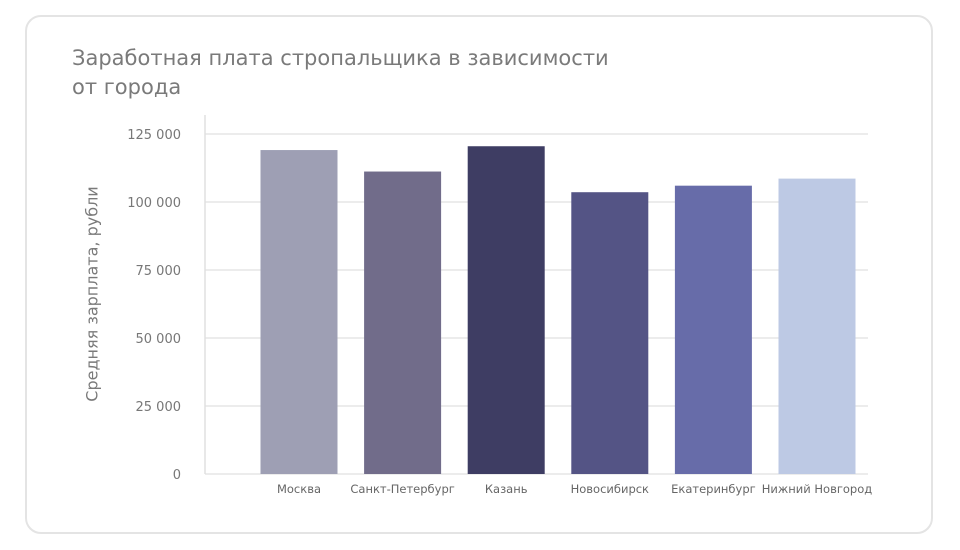 This screenshot has width=960, height=550. What do you see at coordinates (817, 489) in the screenshot?
I see `x-tick-label: Нижний Новгород` at bounding box center [817, 489].